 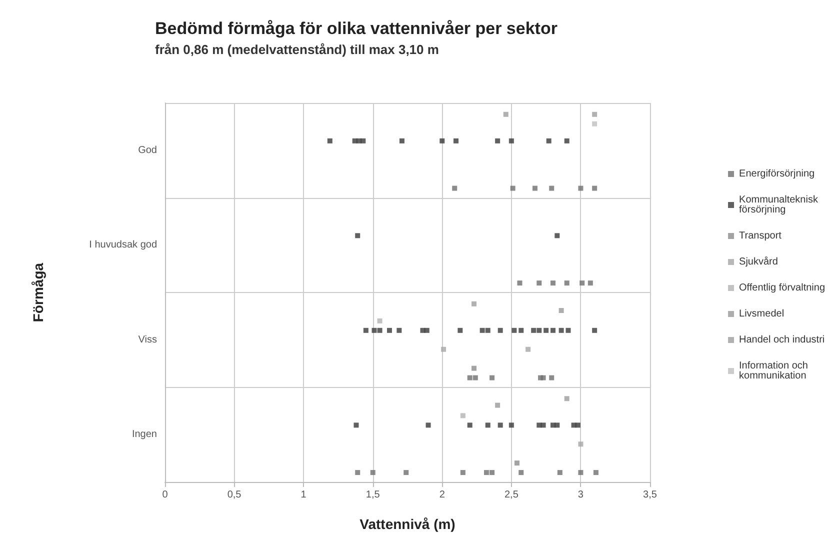 I want to click on legend-label: Livsmedel, so click(x=761, y=314).